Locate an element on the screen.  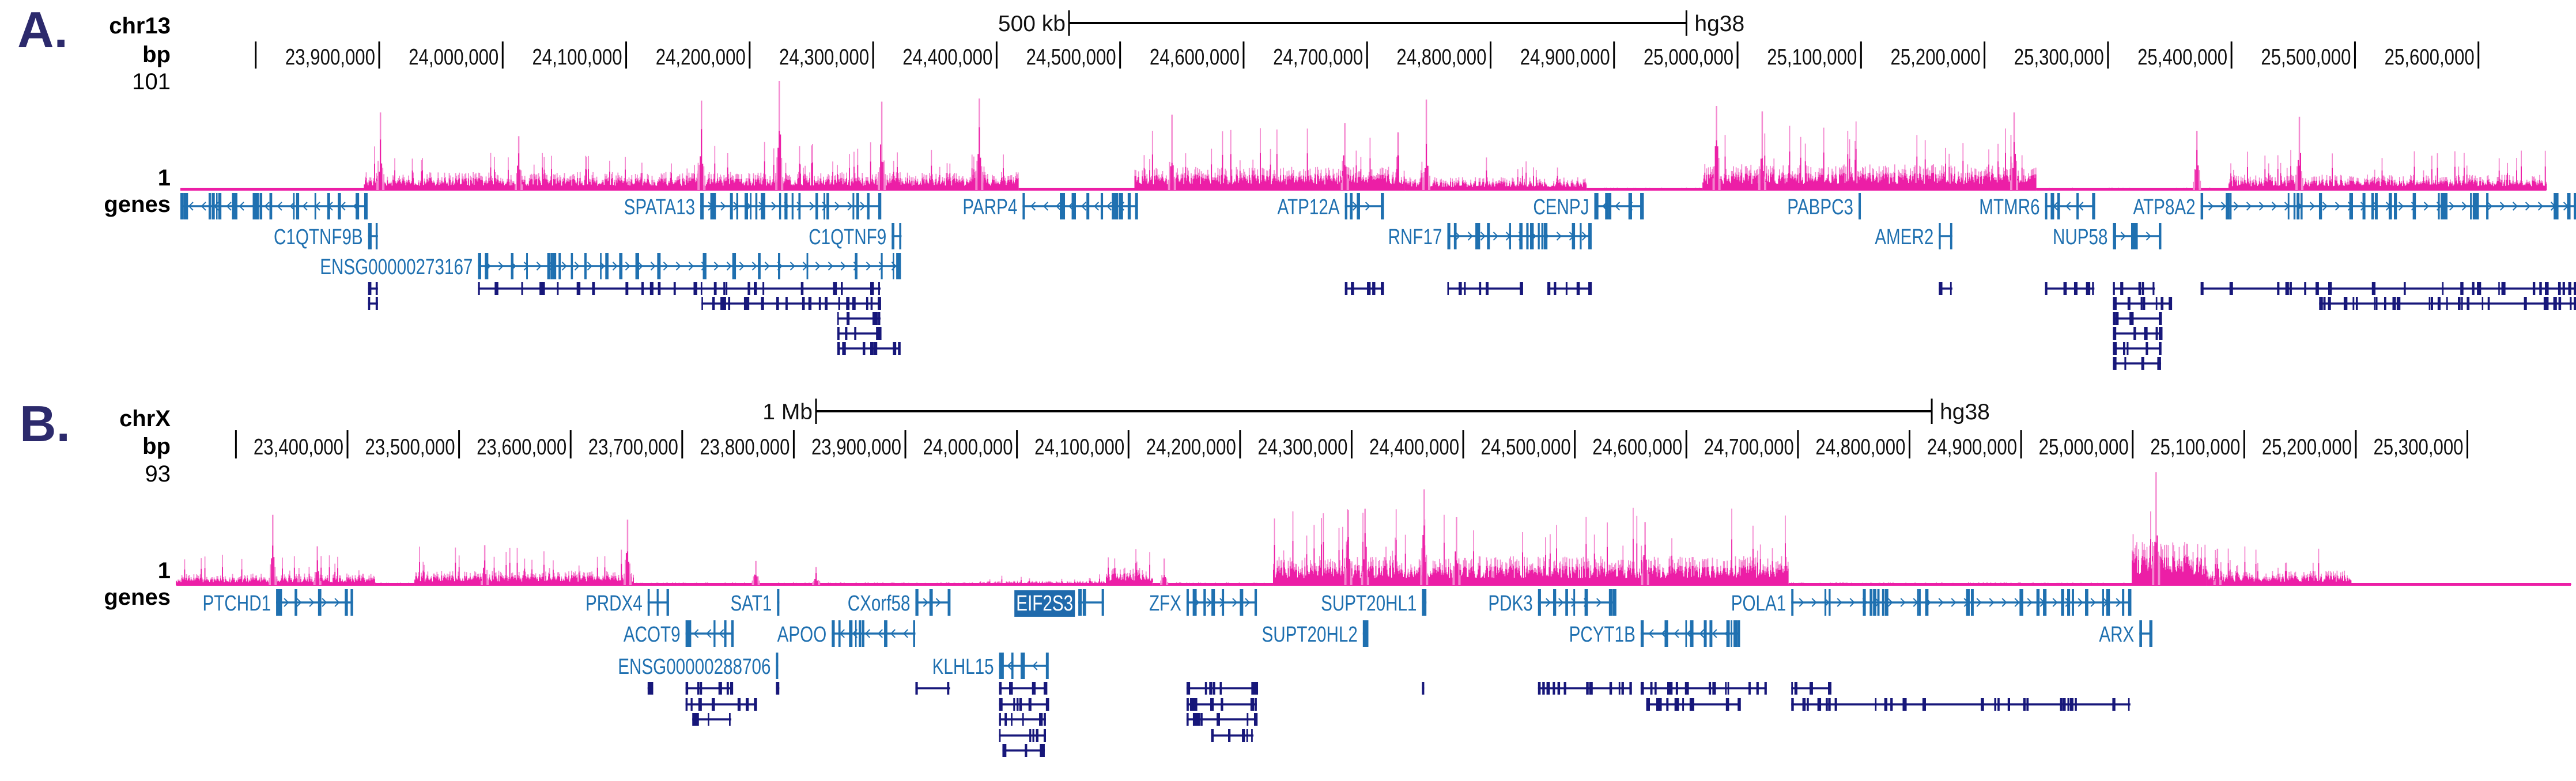
gene-label: SAT1 is located at coordinates (751, 604).